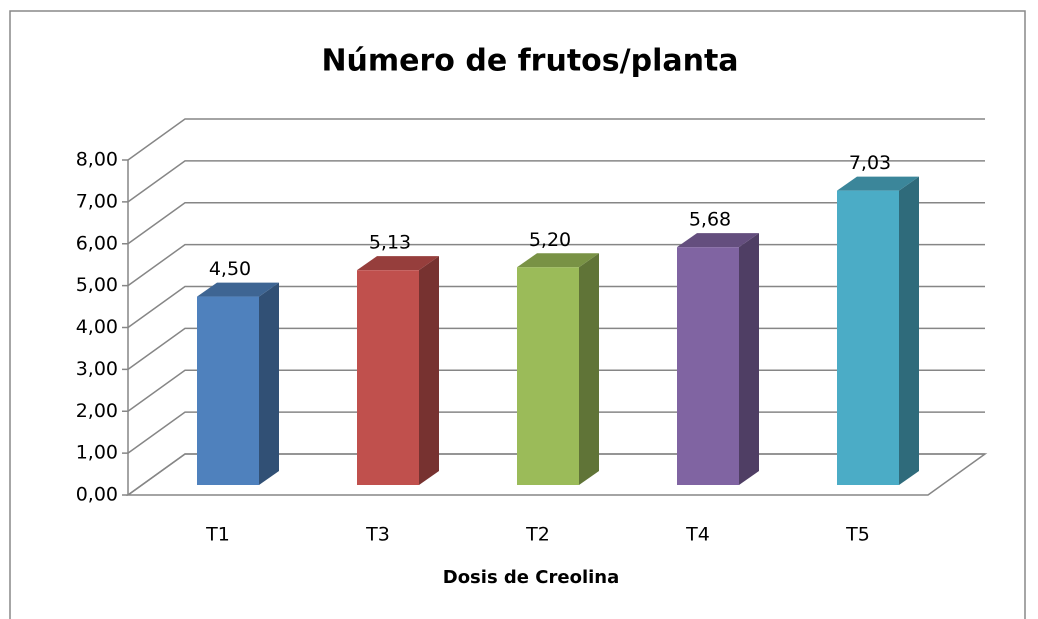 The image size is (1038, 619). What do you see at coordinates (377, 535) in the screenshot?
I see `x-tick-label: T3` at bounding box center [377, 535].